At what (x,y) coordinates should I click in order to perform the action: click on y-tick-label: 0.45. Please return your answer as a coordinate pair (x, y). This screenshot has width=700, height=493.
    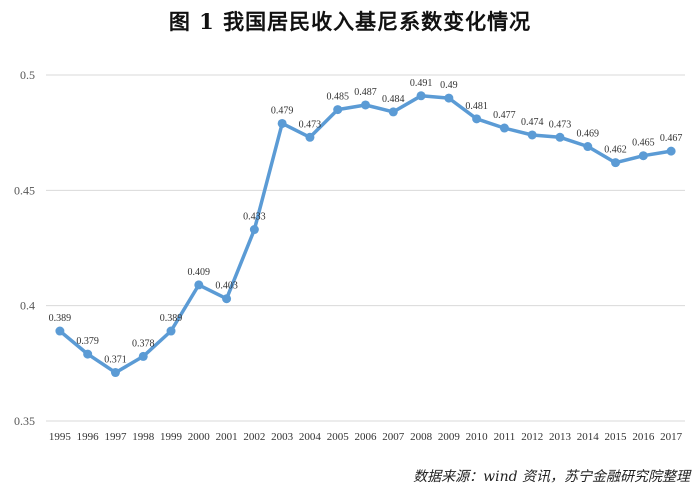
    Looking at the image, I should click on (24, 190).